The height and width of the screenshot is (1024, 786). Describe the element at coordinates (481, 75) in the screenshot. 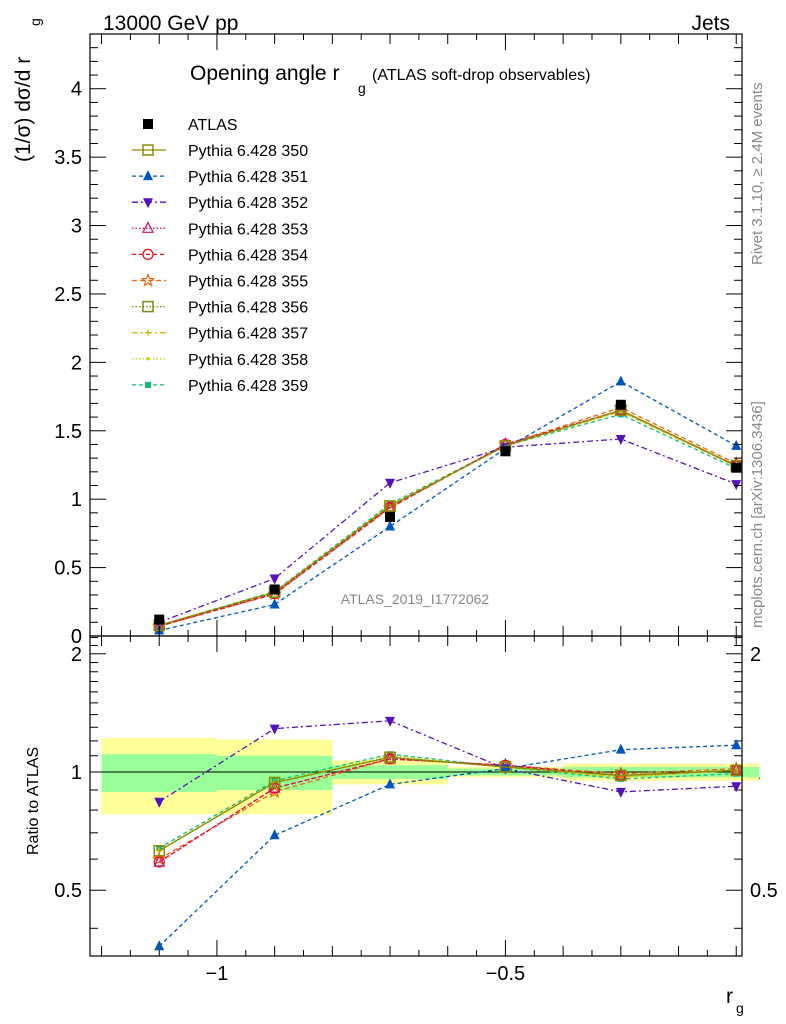

I see `title-note: (ATLAS soft-drop observables)` at that location.